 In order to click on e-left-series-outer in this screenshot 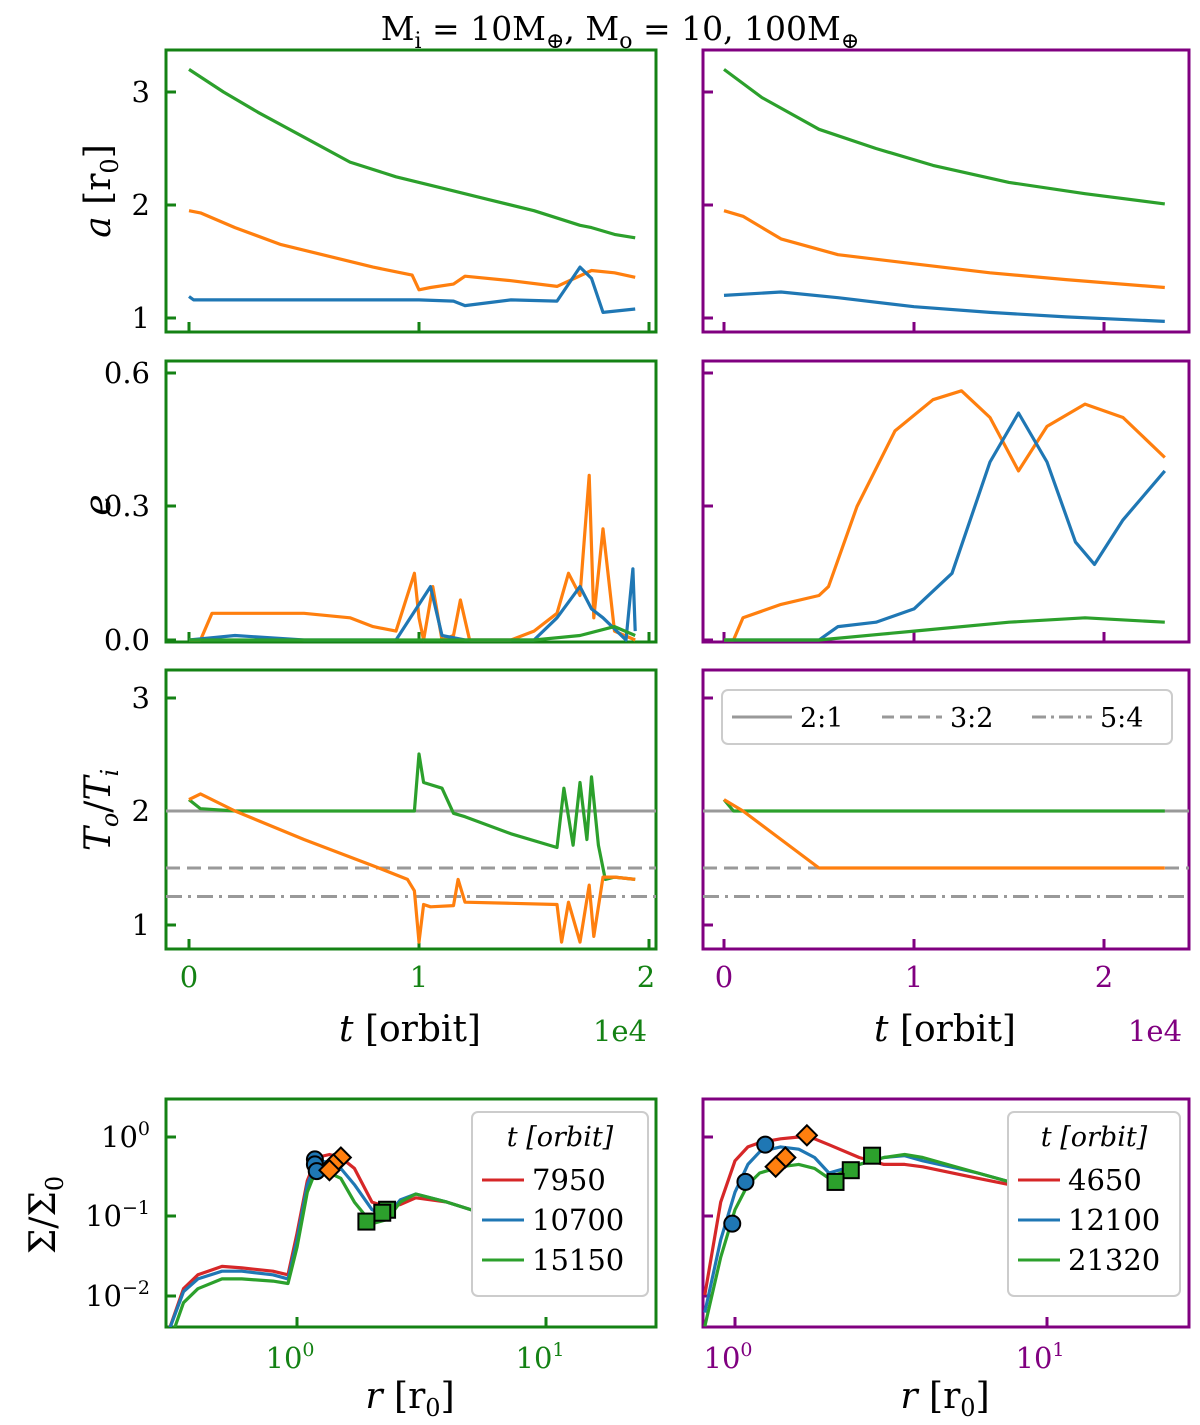, I will do `click(412, 633)`.